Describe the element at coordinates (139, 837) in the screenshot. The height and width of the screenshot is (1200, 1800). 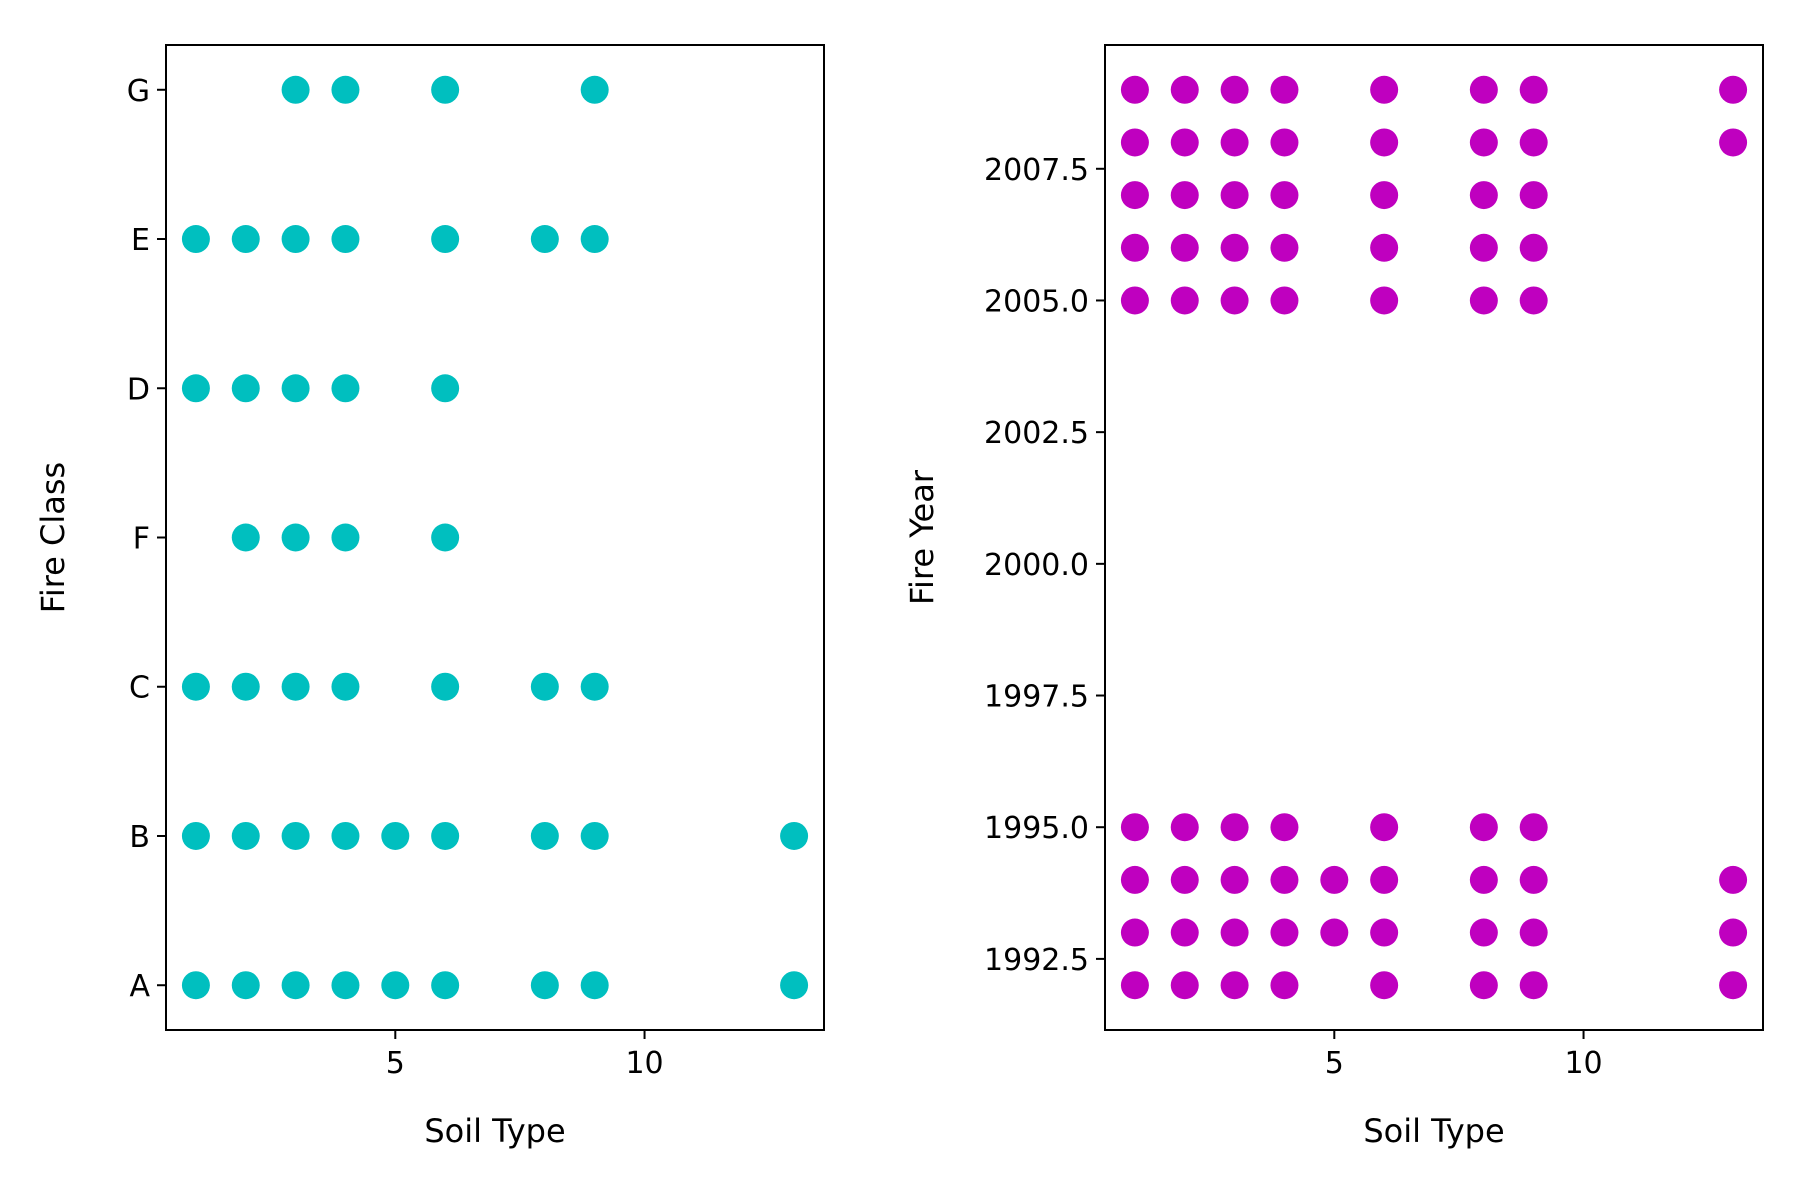
I see `fire-class-y-tick-label: B` at that location.